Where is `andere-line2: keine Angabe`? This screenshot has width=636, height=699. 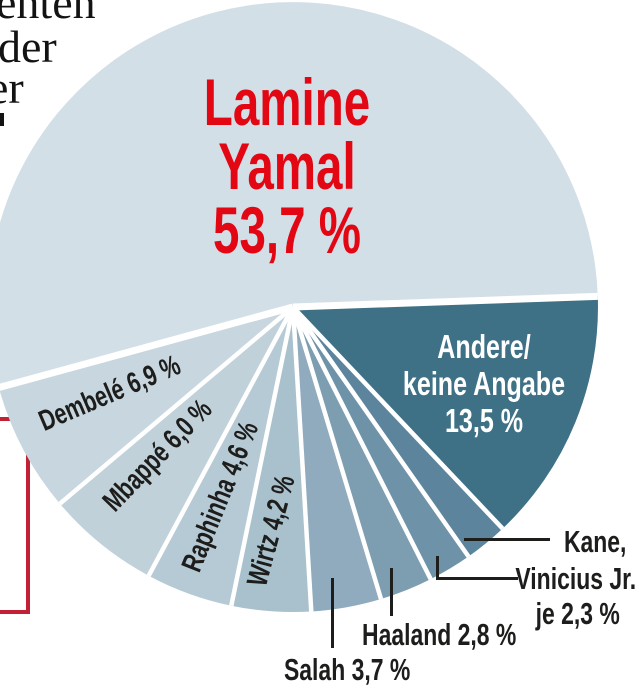
andere-line2: keine Angabe is located at coordinates (484, 383).